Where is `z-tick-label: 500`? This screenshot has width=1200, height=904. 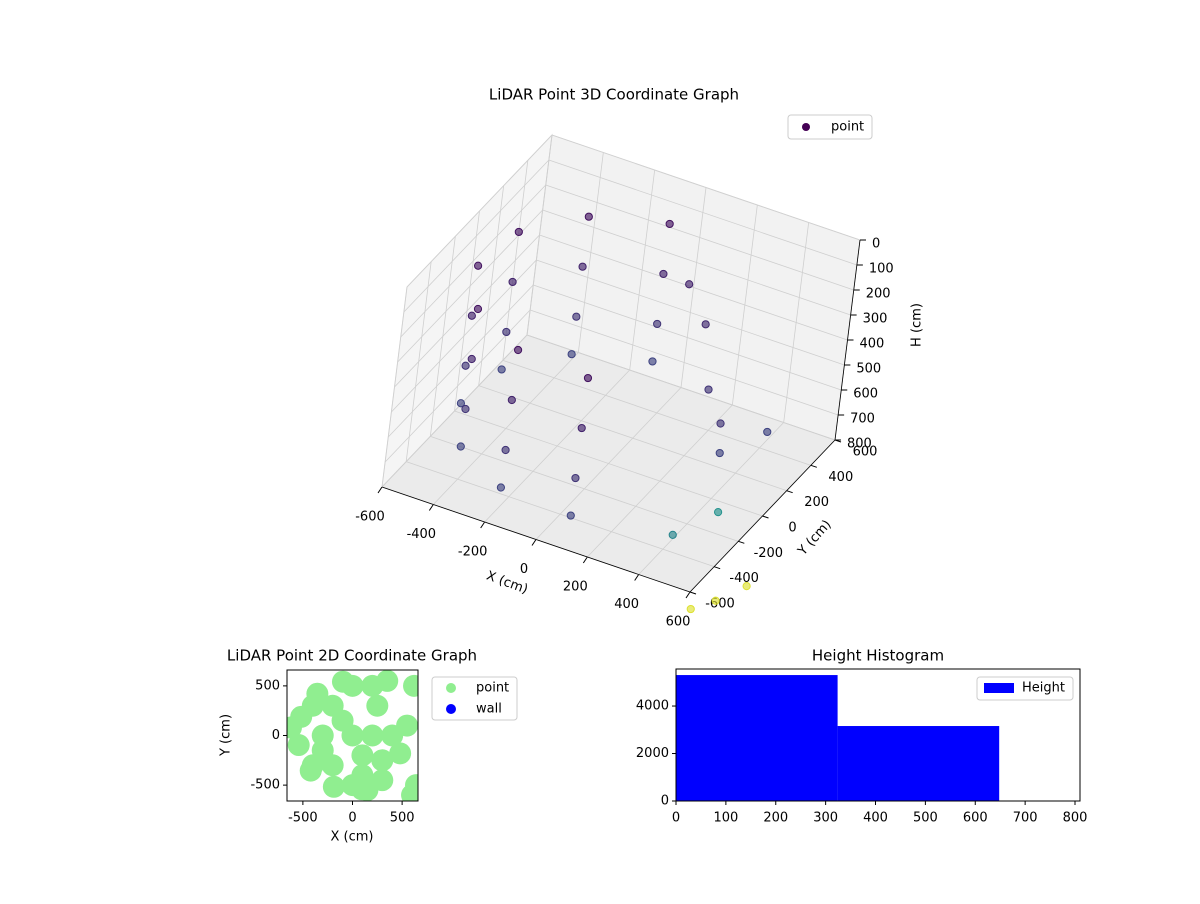 z-tick-label: 500 is located at coordinates (868, 369).